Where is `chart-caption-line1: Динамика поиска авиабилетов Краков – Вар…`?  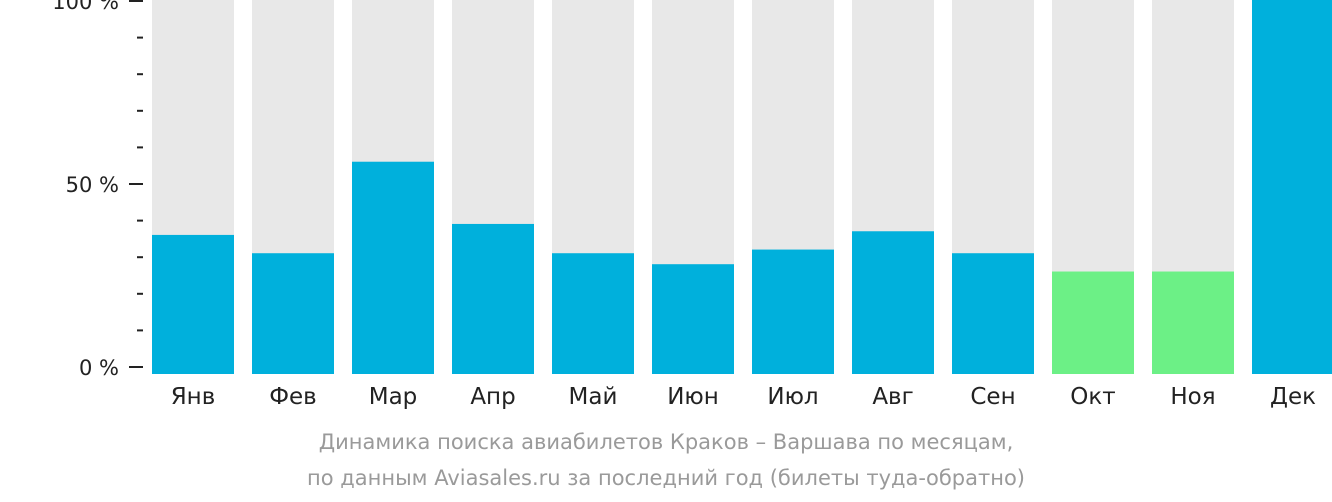
chart-caption-line1: Динамика поиска авиабилетов Краков – Вар… is located at coordinates (666, 442).